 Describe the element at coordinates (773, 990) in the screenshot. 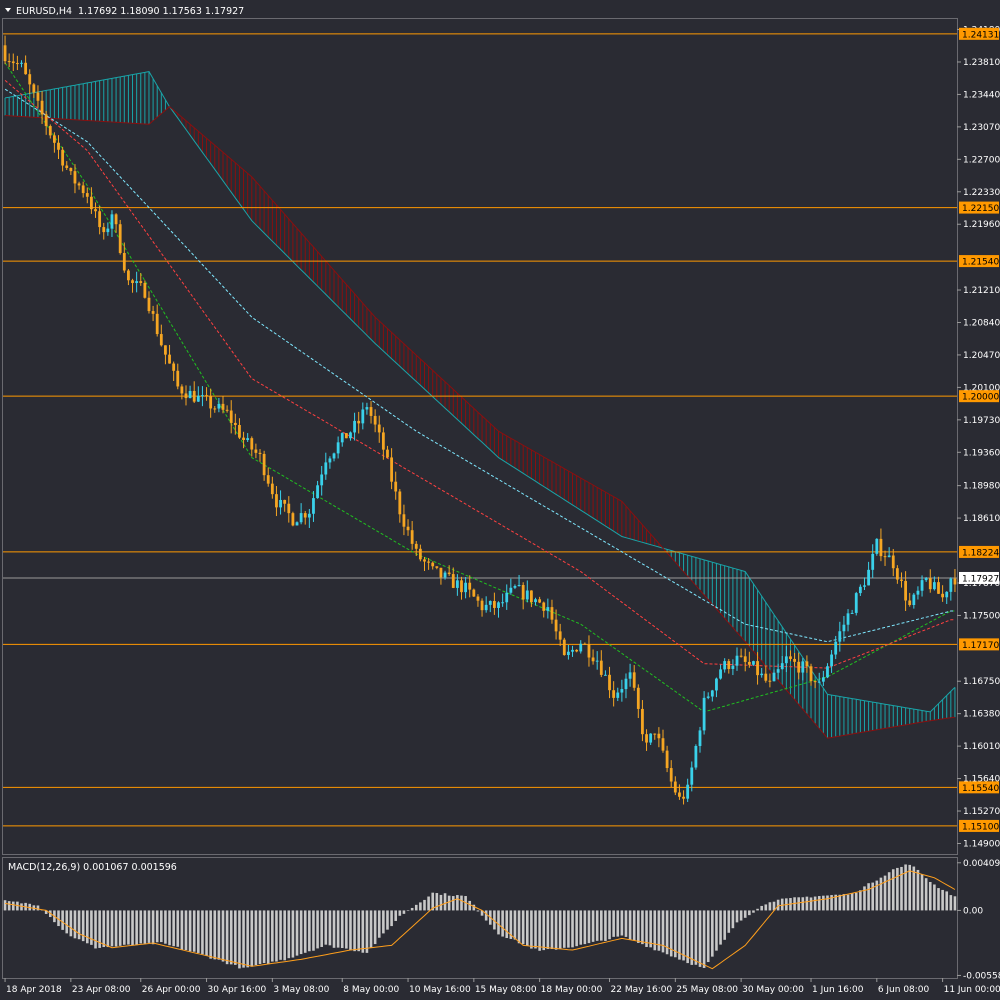

I see `time-tick-label: 30 May 00:00` at that location.